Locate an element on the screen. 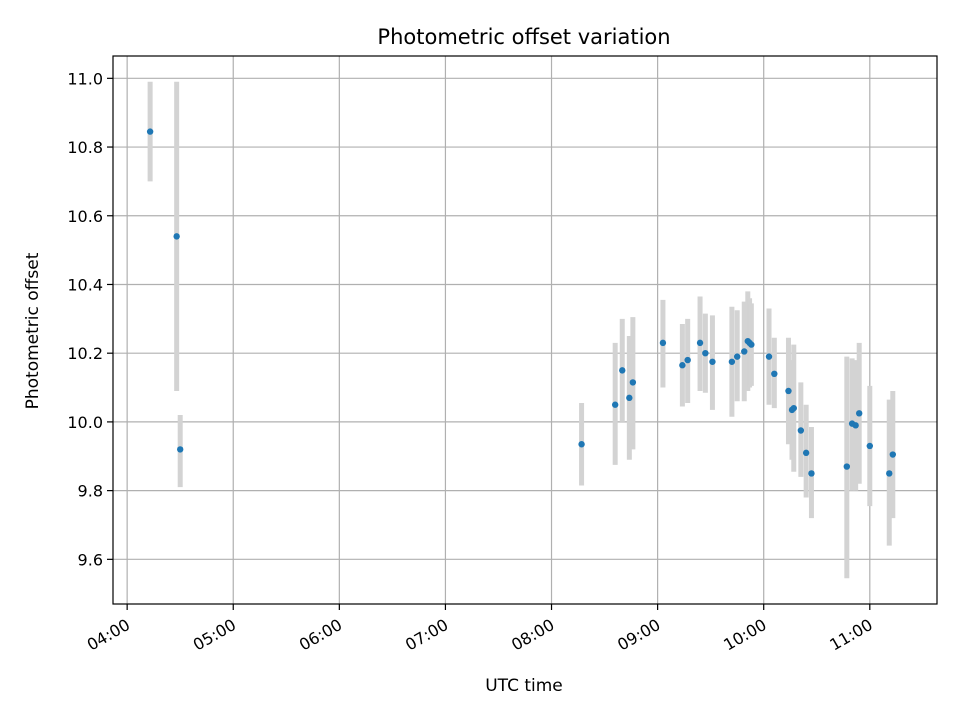 The image size is (960, 720). y-tick-label: 10.0 is located at coordinates (85, 422).